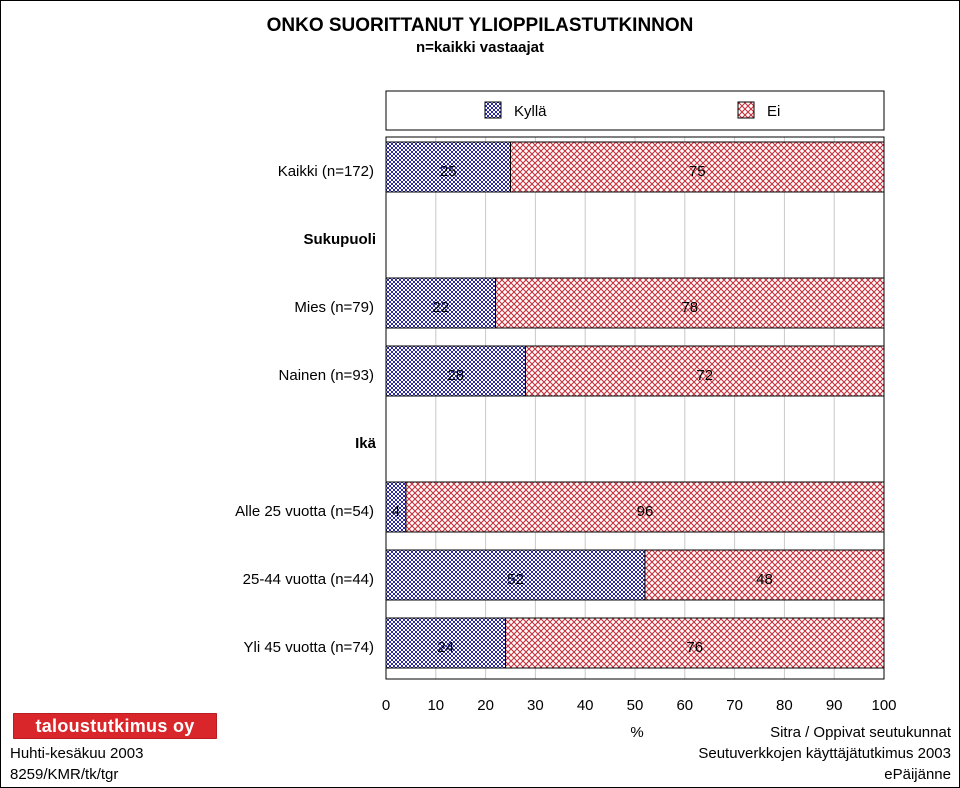  I want to click on chart-title: ONKO SUORITTANUT YLIOPPILASTUTKINNON, so click(480, 25).